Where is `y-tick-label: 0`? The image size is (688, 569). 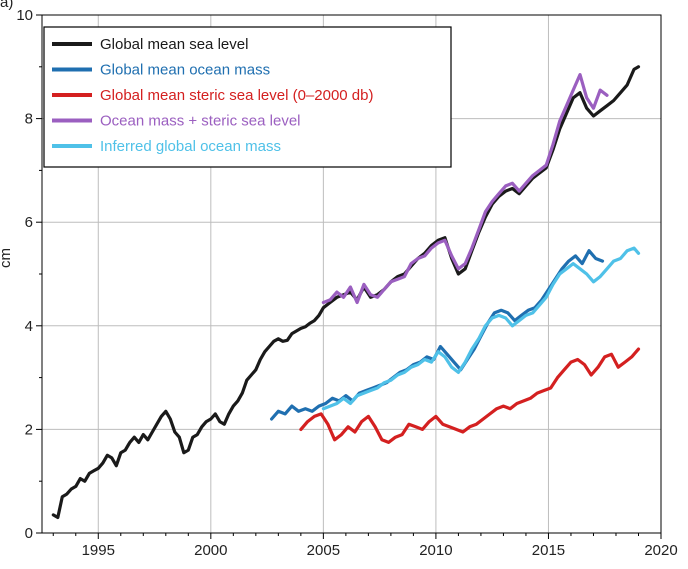 y-tick-label: 0 is located at coordinates (29, 533).